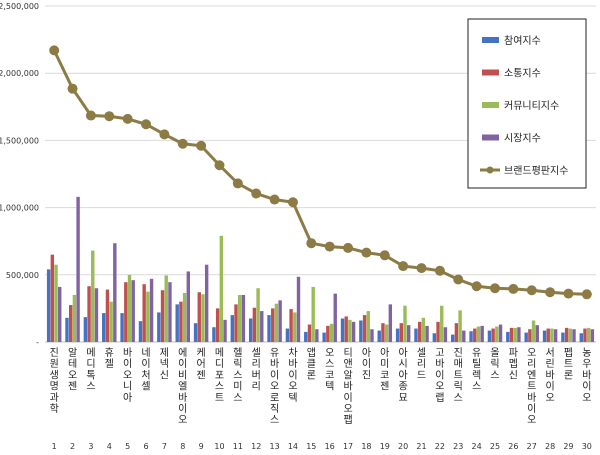 Image resolution: width=600 pixels, height=455 pixels. Describe the element at coordinates (311, 446) in the screenshot. I see `x-index-label: 15` at that location.